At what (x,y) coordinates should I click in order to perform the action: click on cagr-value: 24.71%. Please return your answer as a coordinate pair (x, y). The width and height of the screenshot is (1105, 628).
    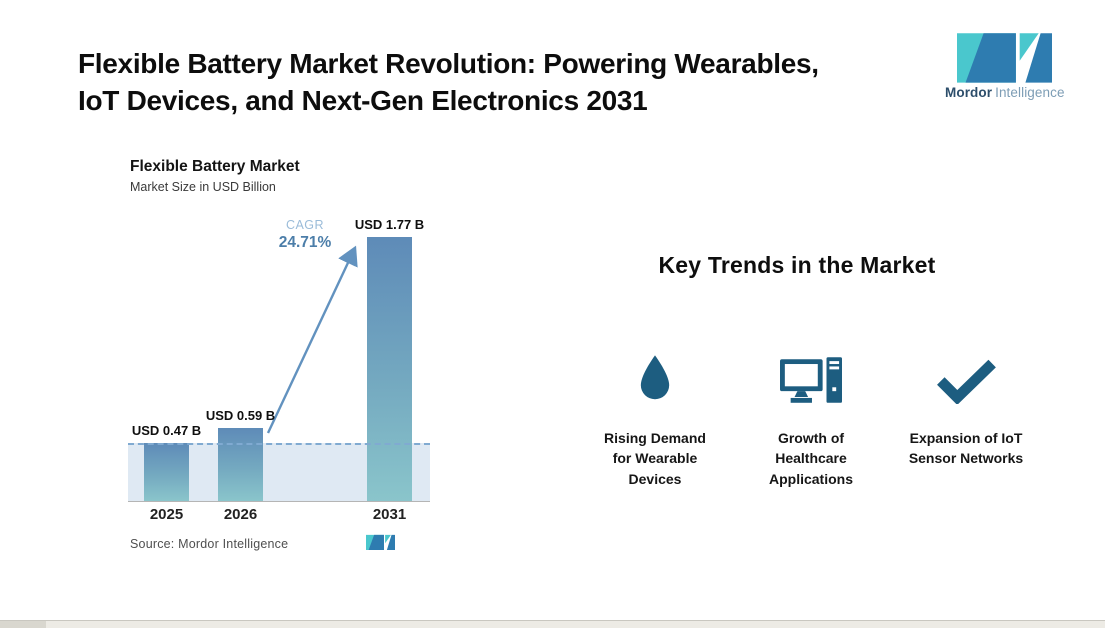
    Looking at the image, I should click on (305, 242).